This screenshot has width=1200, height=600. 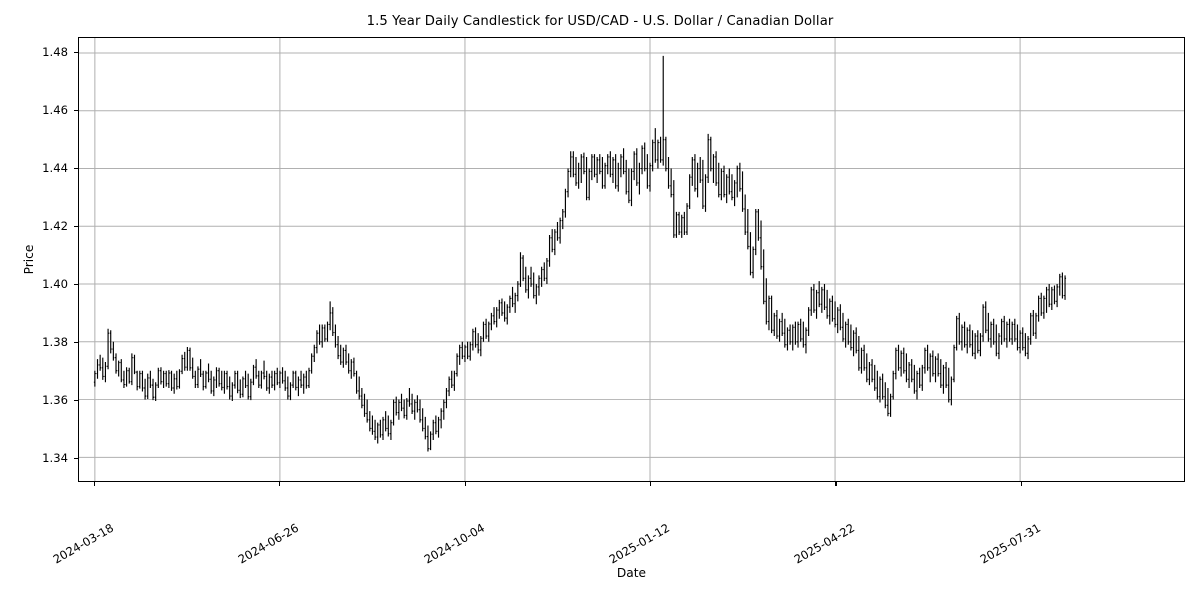 I want to click on y-axis-tick-label: 1.44, so click(x=55, y=168).